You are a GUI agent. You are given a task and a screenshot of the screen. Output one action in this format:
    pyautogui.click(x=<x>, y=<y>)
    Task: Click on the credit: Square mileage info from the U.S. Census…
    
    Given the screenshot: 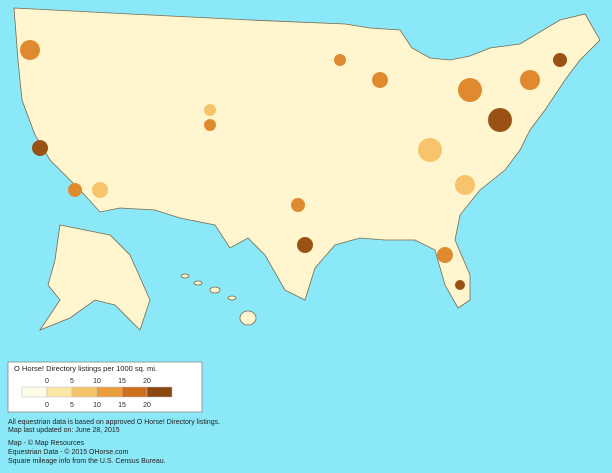 What is the action you would take?
    pyautogui.click(x=87, y=461)
    